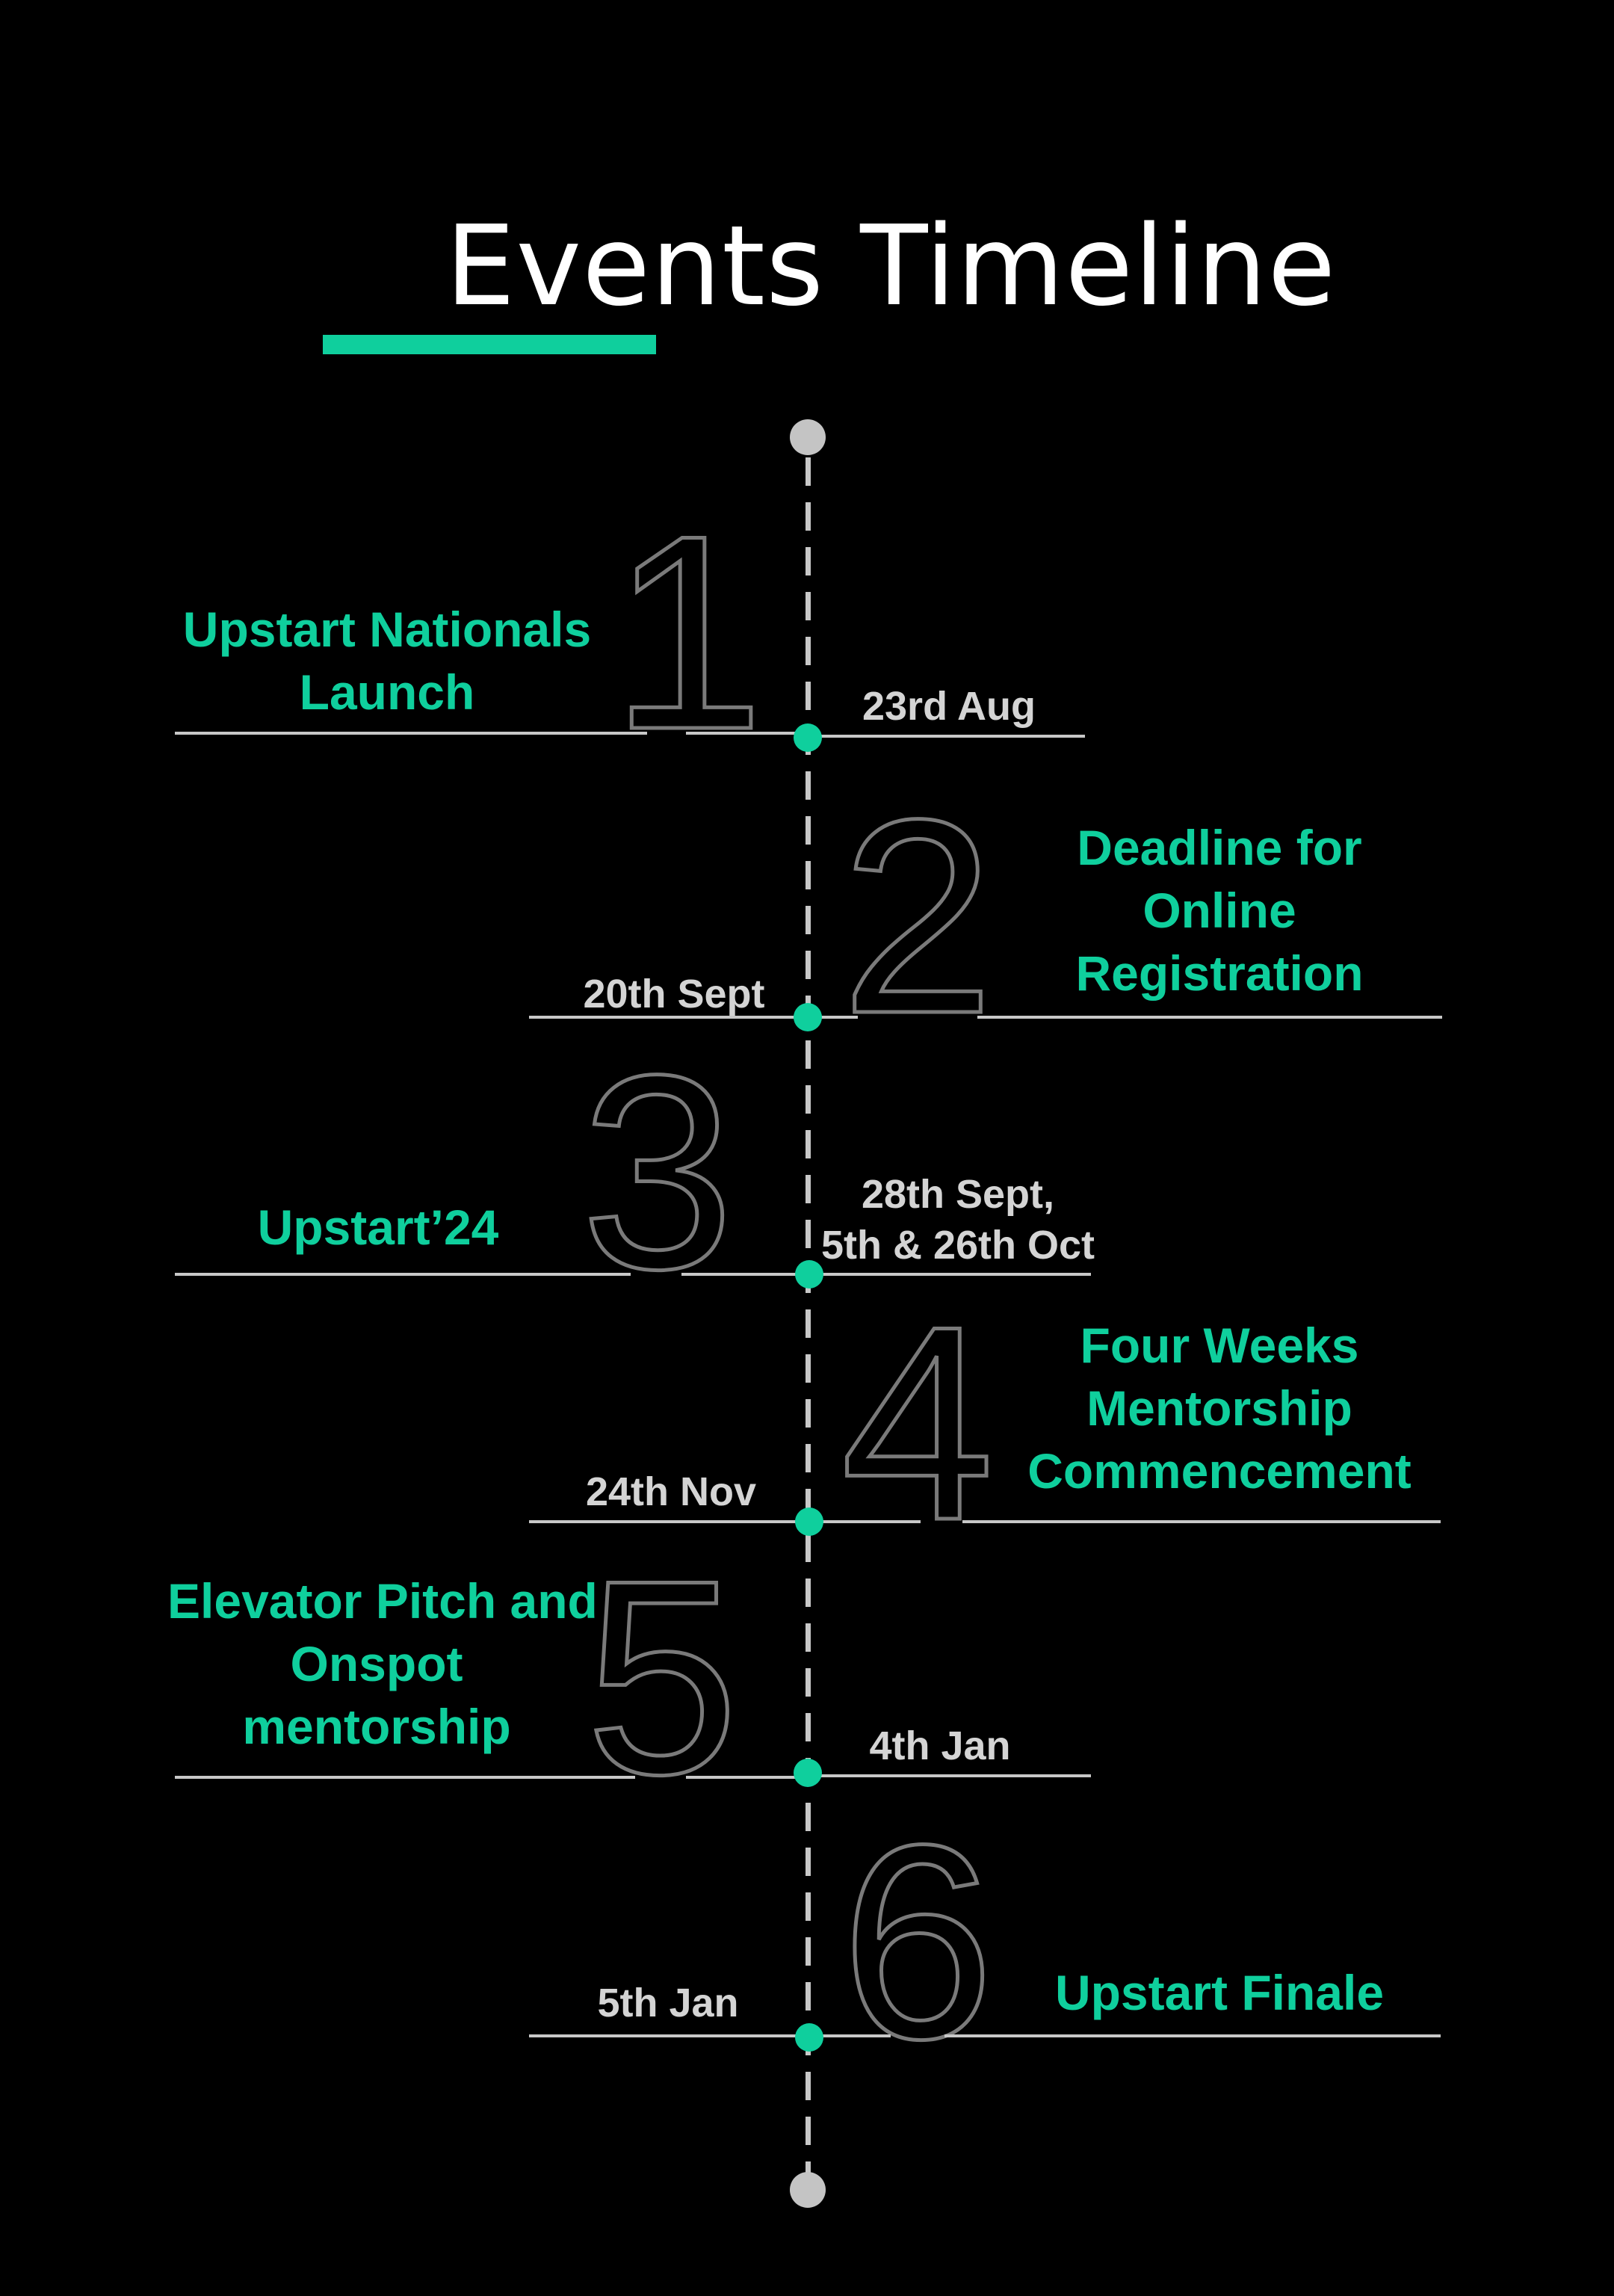 The image size is (1614, 2296). What do you see at coordinates (958, 1195) in the screenshot?
I see `event-date-line: 28th Sept,` at bounding box center [958, 1195].